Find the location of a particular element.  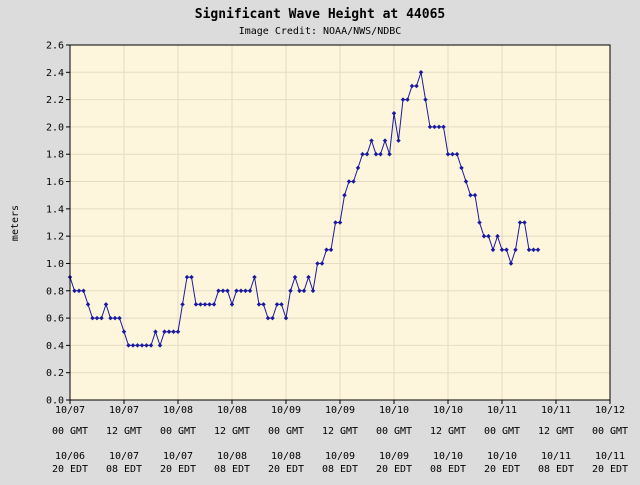

chart-subtitle: Image Credit: NOAA/NWS/NDBC is located at coordinates (320, 31).